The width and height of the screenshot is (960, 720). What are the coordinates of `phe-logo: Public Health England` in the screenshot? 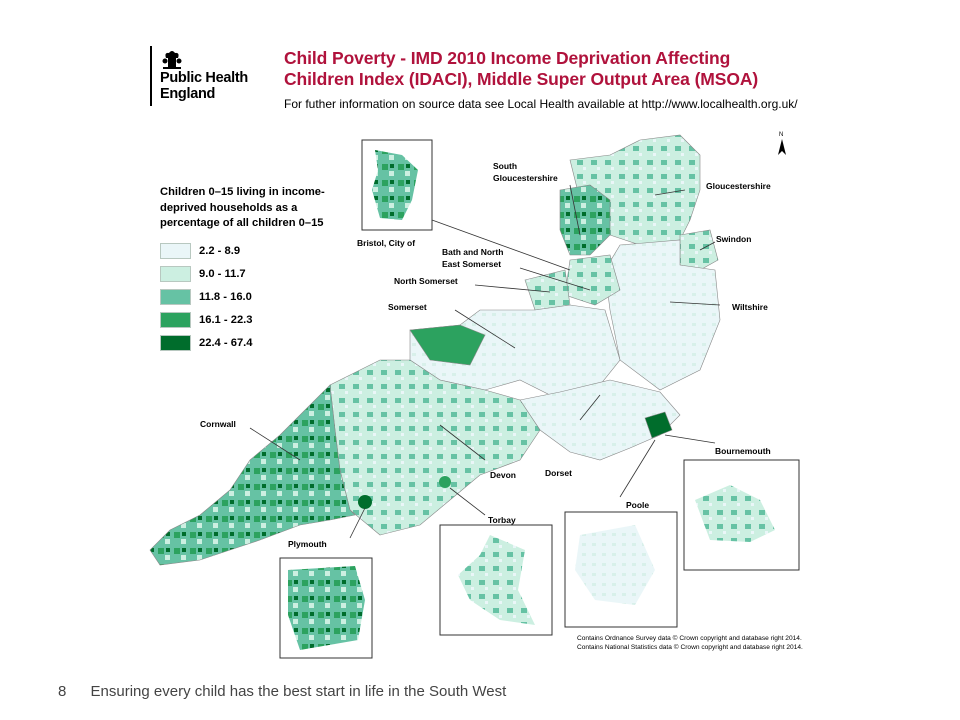 It's located at (210, 77).